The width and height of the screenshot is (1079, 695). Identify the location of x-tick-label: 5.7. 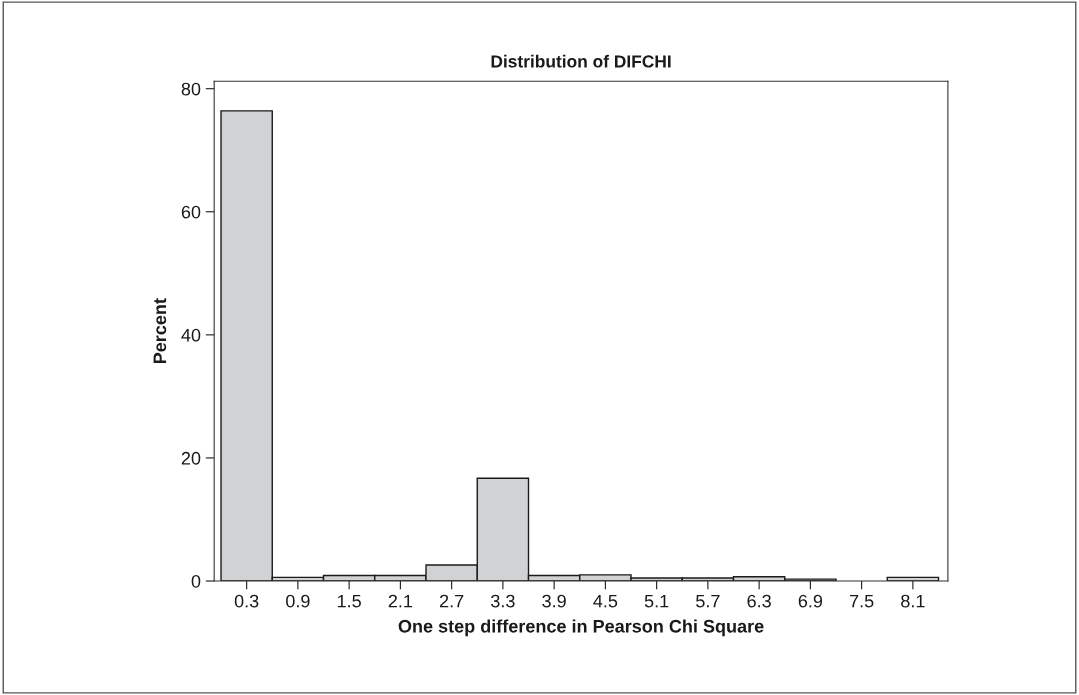
(708, 601).